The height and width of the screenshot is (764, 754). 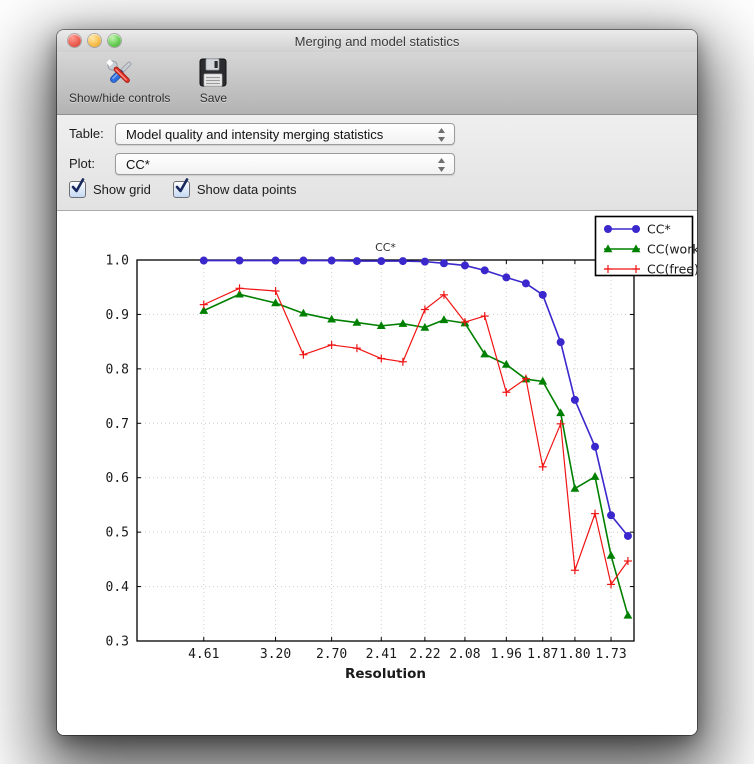 I want to click on zoom-button, so click(x=114, y=40).